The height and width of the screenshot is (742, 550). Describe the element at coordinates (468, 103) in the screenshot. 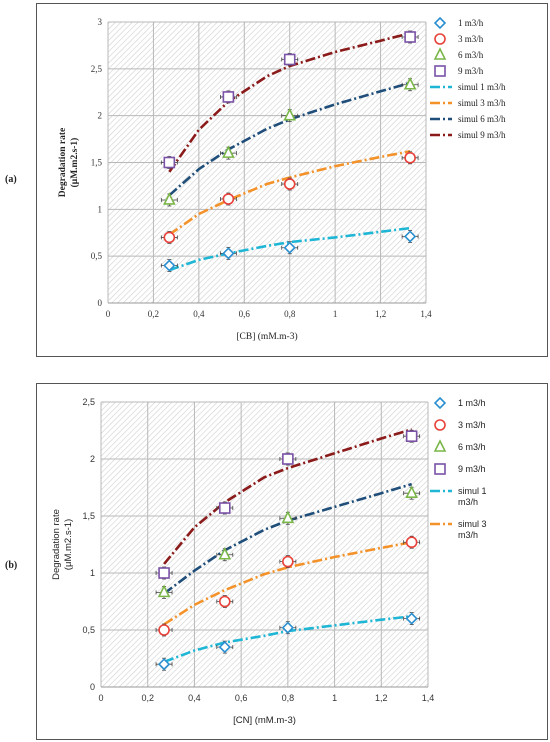

I see `legend-item: simul 3 m3/h` at that location.